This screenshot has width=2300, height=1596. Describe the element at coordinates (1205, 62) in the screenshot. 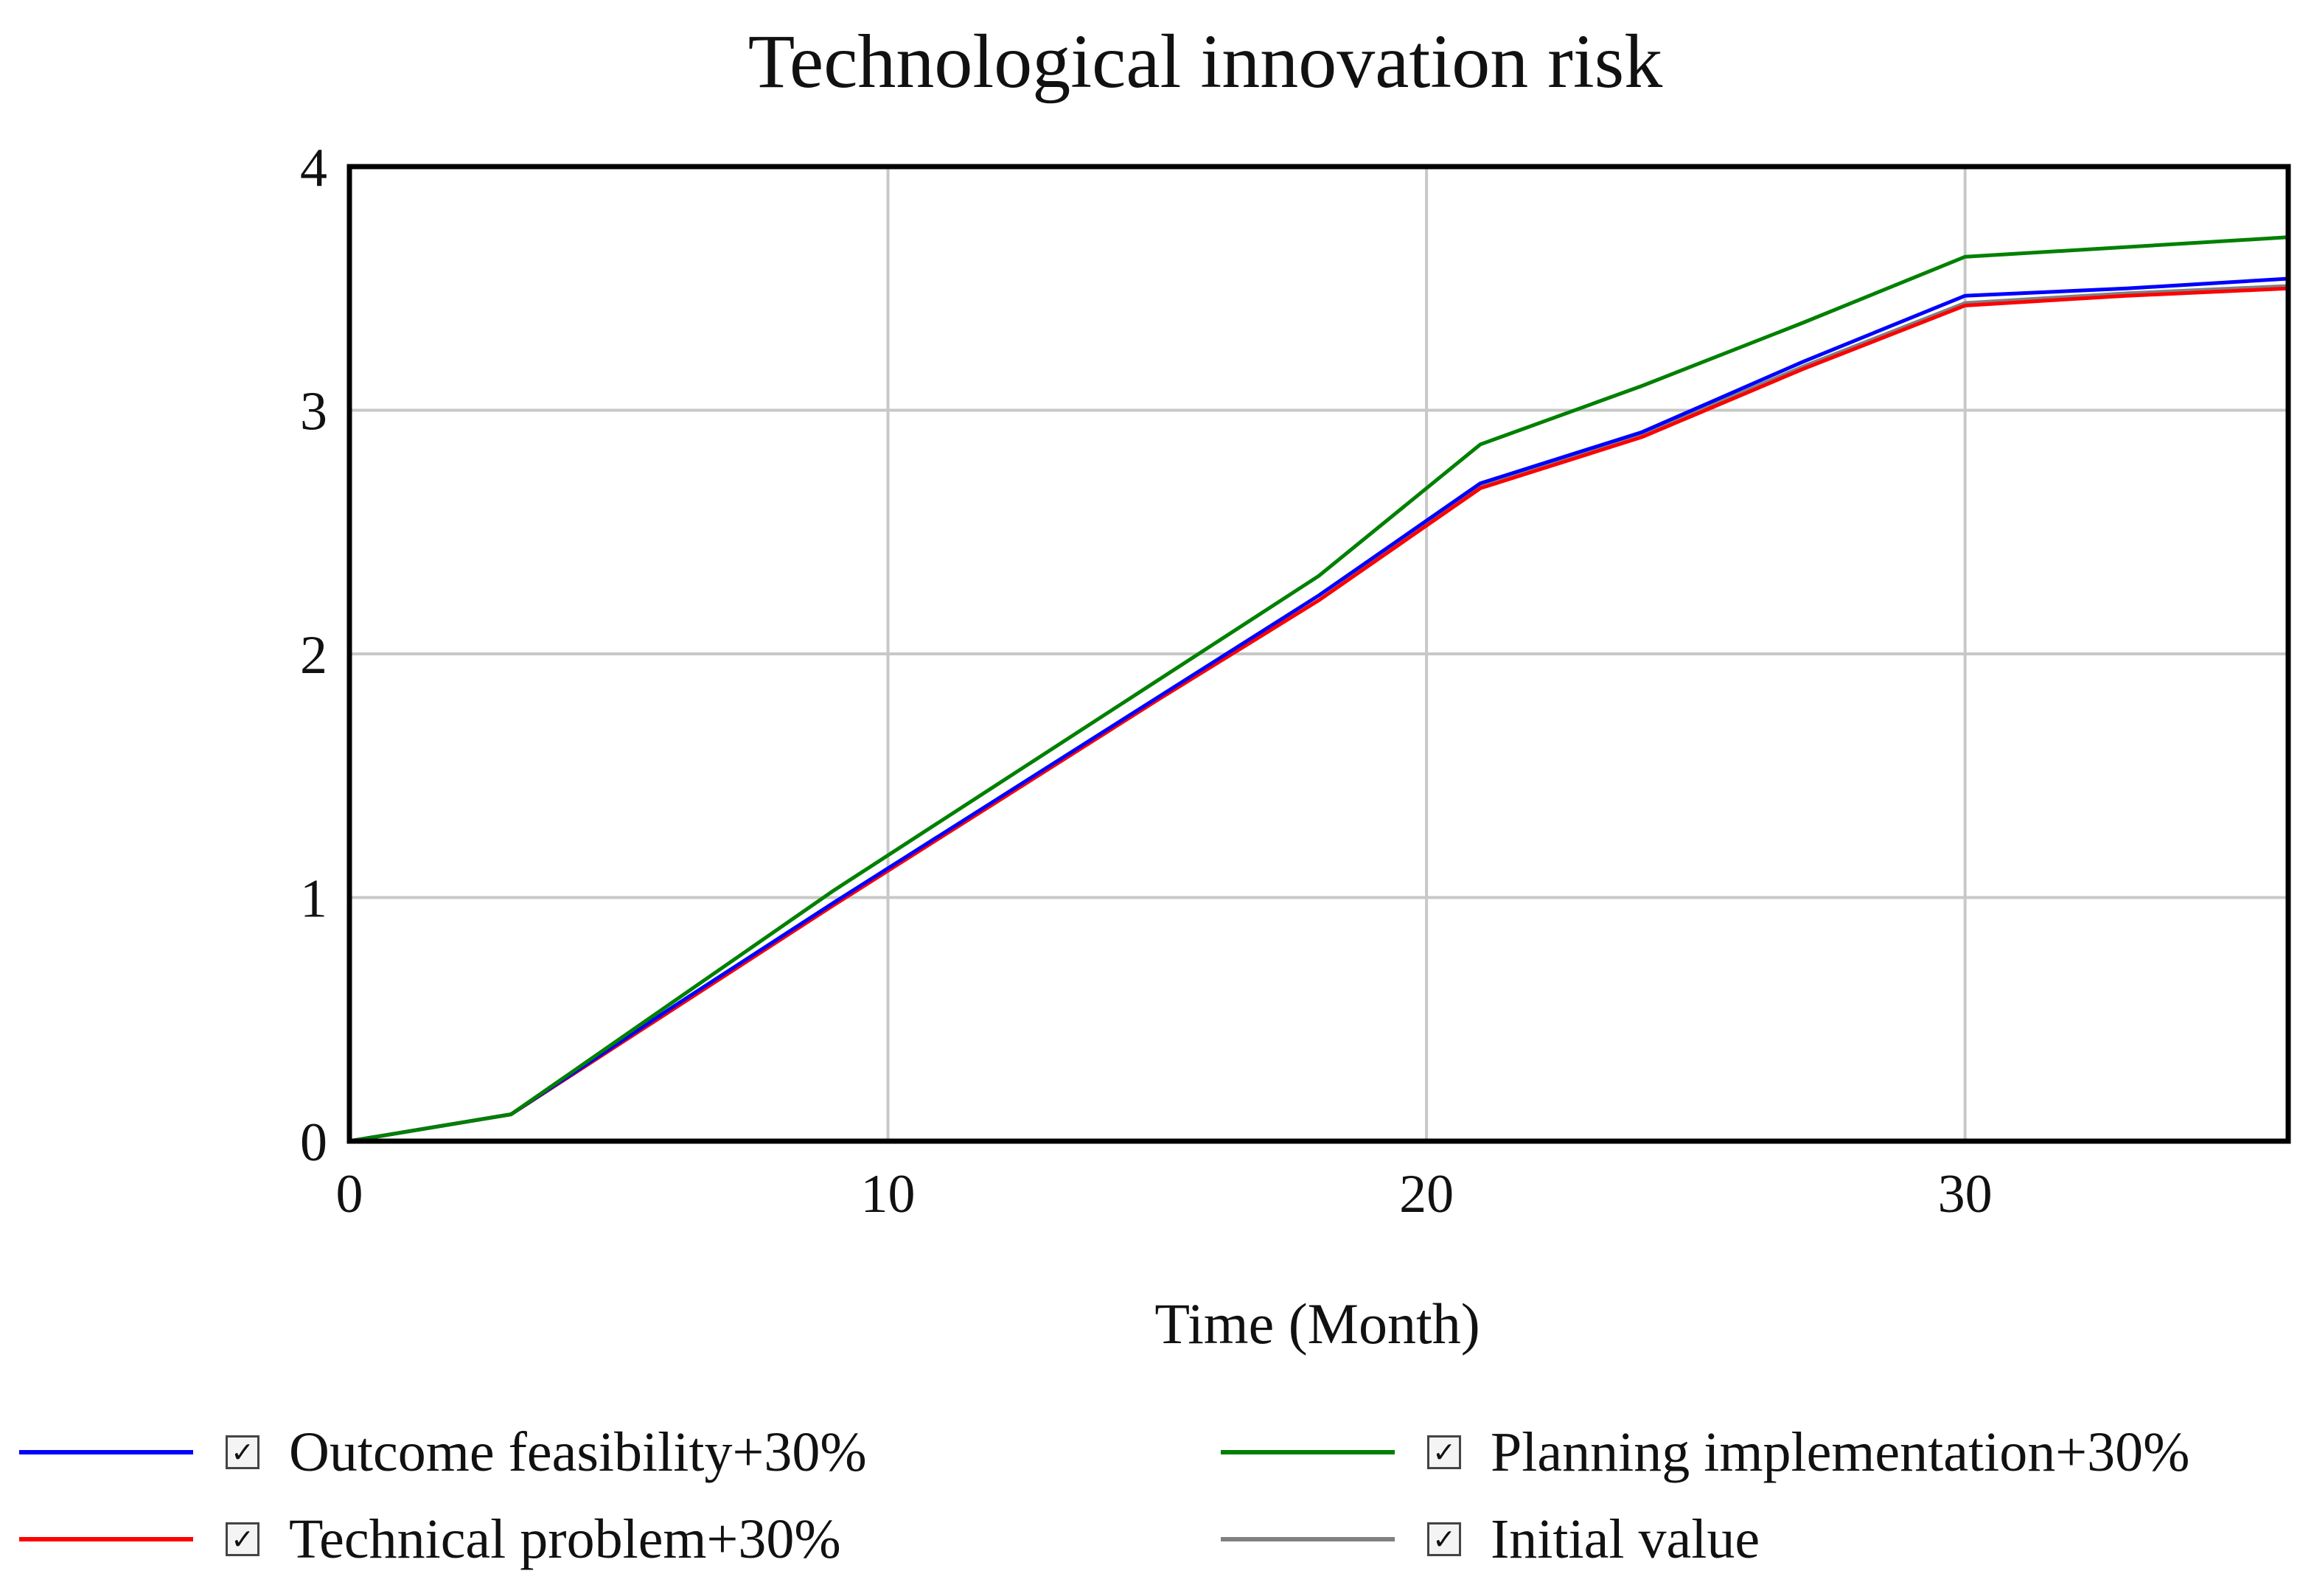

I see `chart-title: Technological innovation risk` at that location.